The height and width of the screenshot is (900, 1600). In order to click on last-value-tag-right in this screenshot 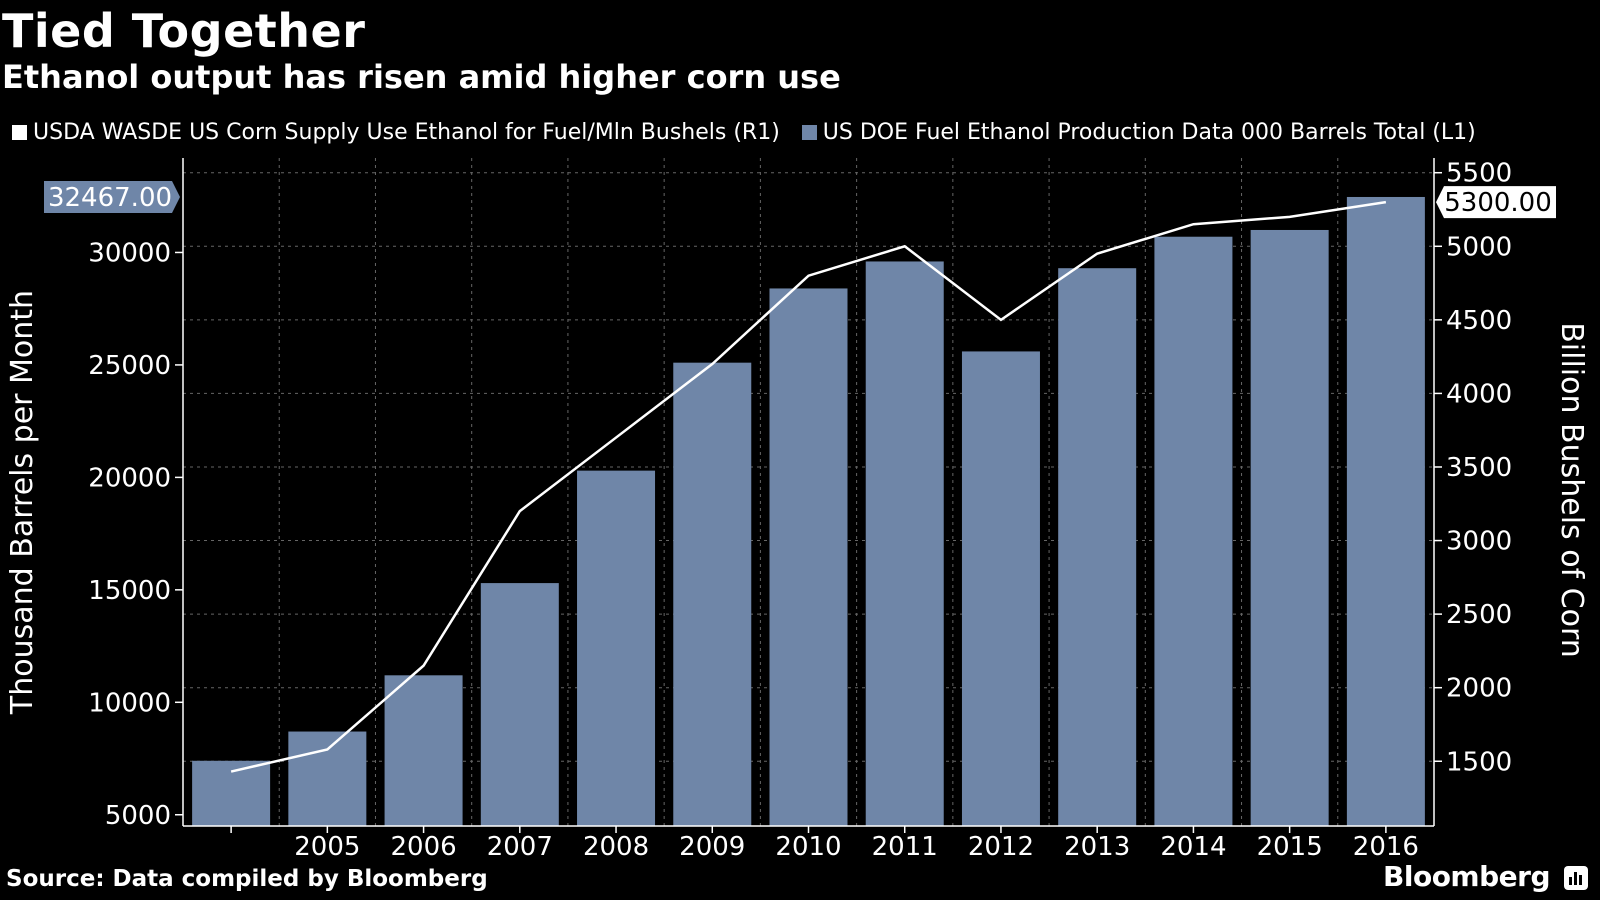, I will do `click(1496, 202)`.